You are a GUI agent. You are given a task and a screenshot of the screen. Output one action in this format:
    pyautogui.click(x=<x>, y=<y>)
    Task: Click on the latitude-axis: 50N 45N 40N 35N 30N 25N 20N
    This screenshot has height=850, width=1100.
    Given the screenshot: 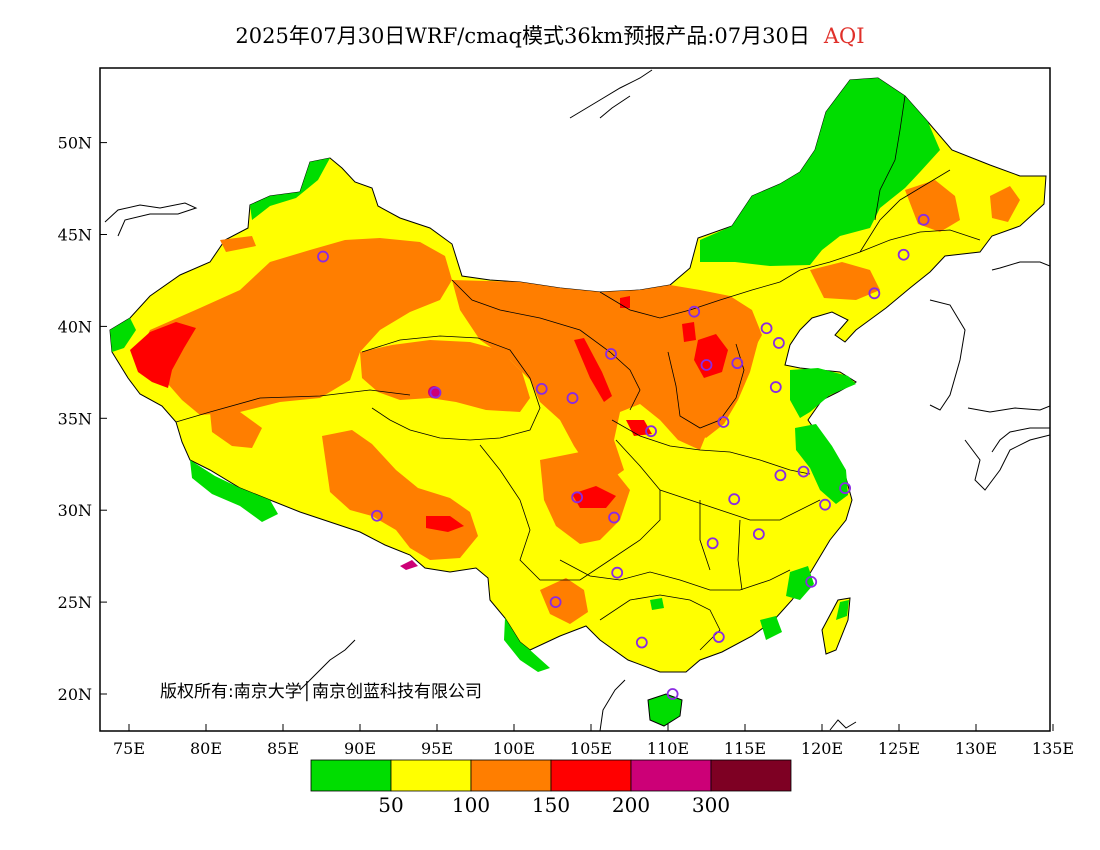 What is the action you would take?
    pyautogui.click(x=82, y=419)
    